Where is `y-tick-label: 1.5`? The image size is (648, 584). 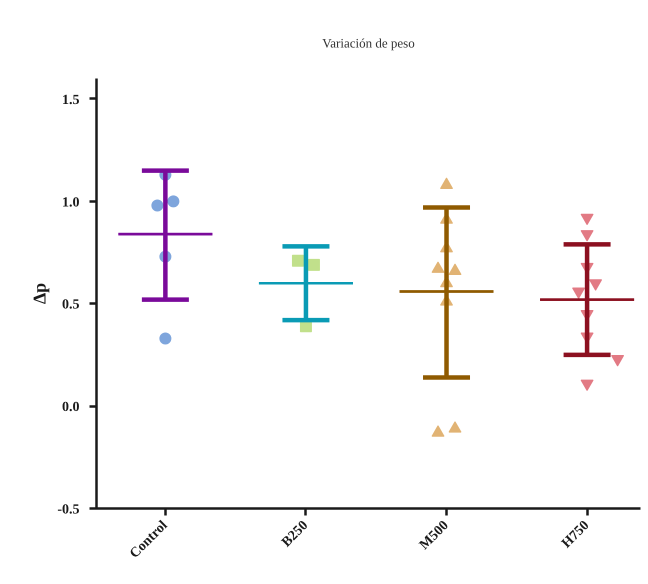
y-tick-label: 1.5 is located at coordinates (71, 100).